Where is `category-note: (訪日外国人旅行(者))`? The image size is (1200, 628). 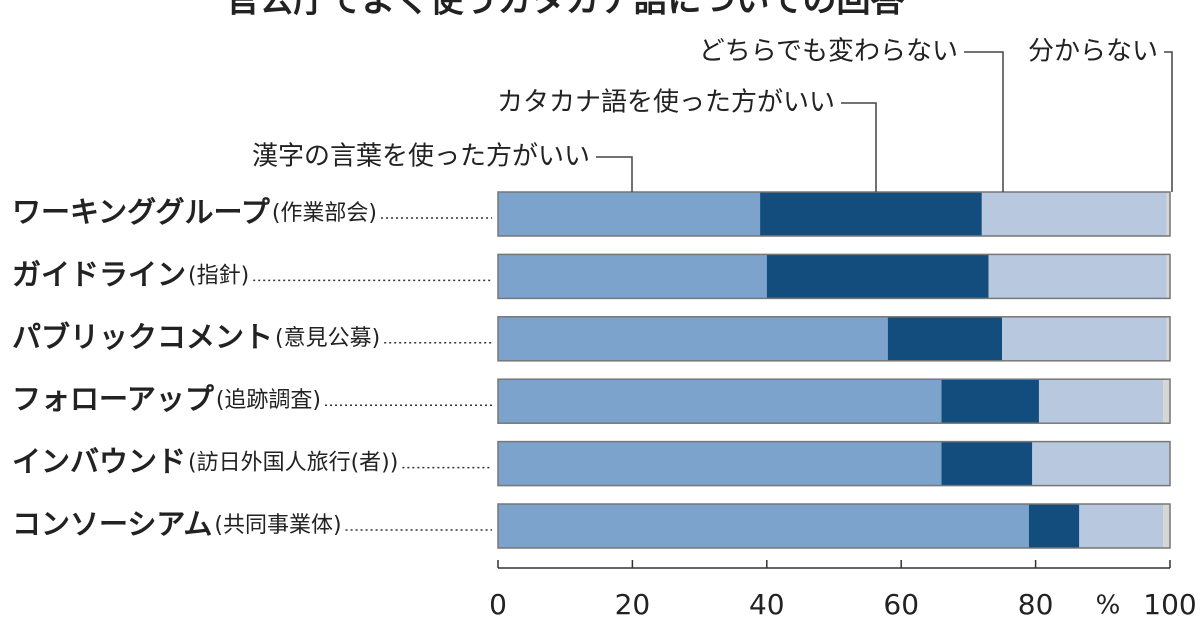
category-note: (訪日外国人旅行(者)) is located at coordinates (293, 463).